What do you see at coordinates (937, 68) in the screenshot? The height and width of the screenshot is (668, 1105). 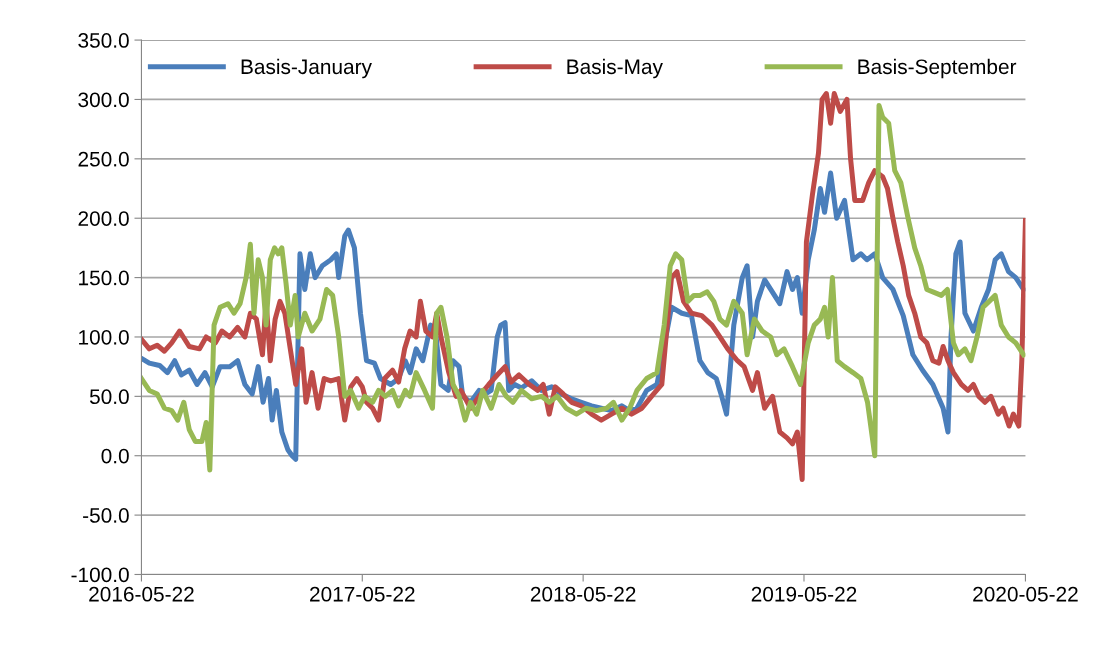 I see `legend-label: Basis-September` at bounding box center [937, 68].